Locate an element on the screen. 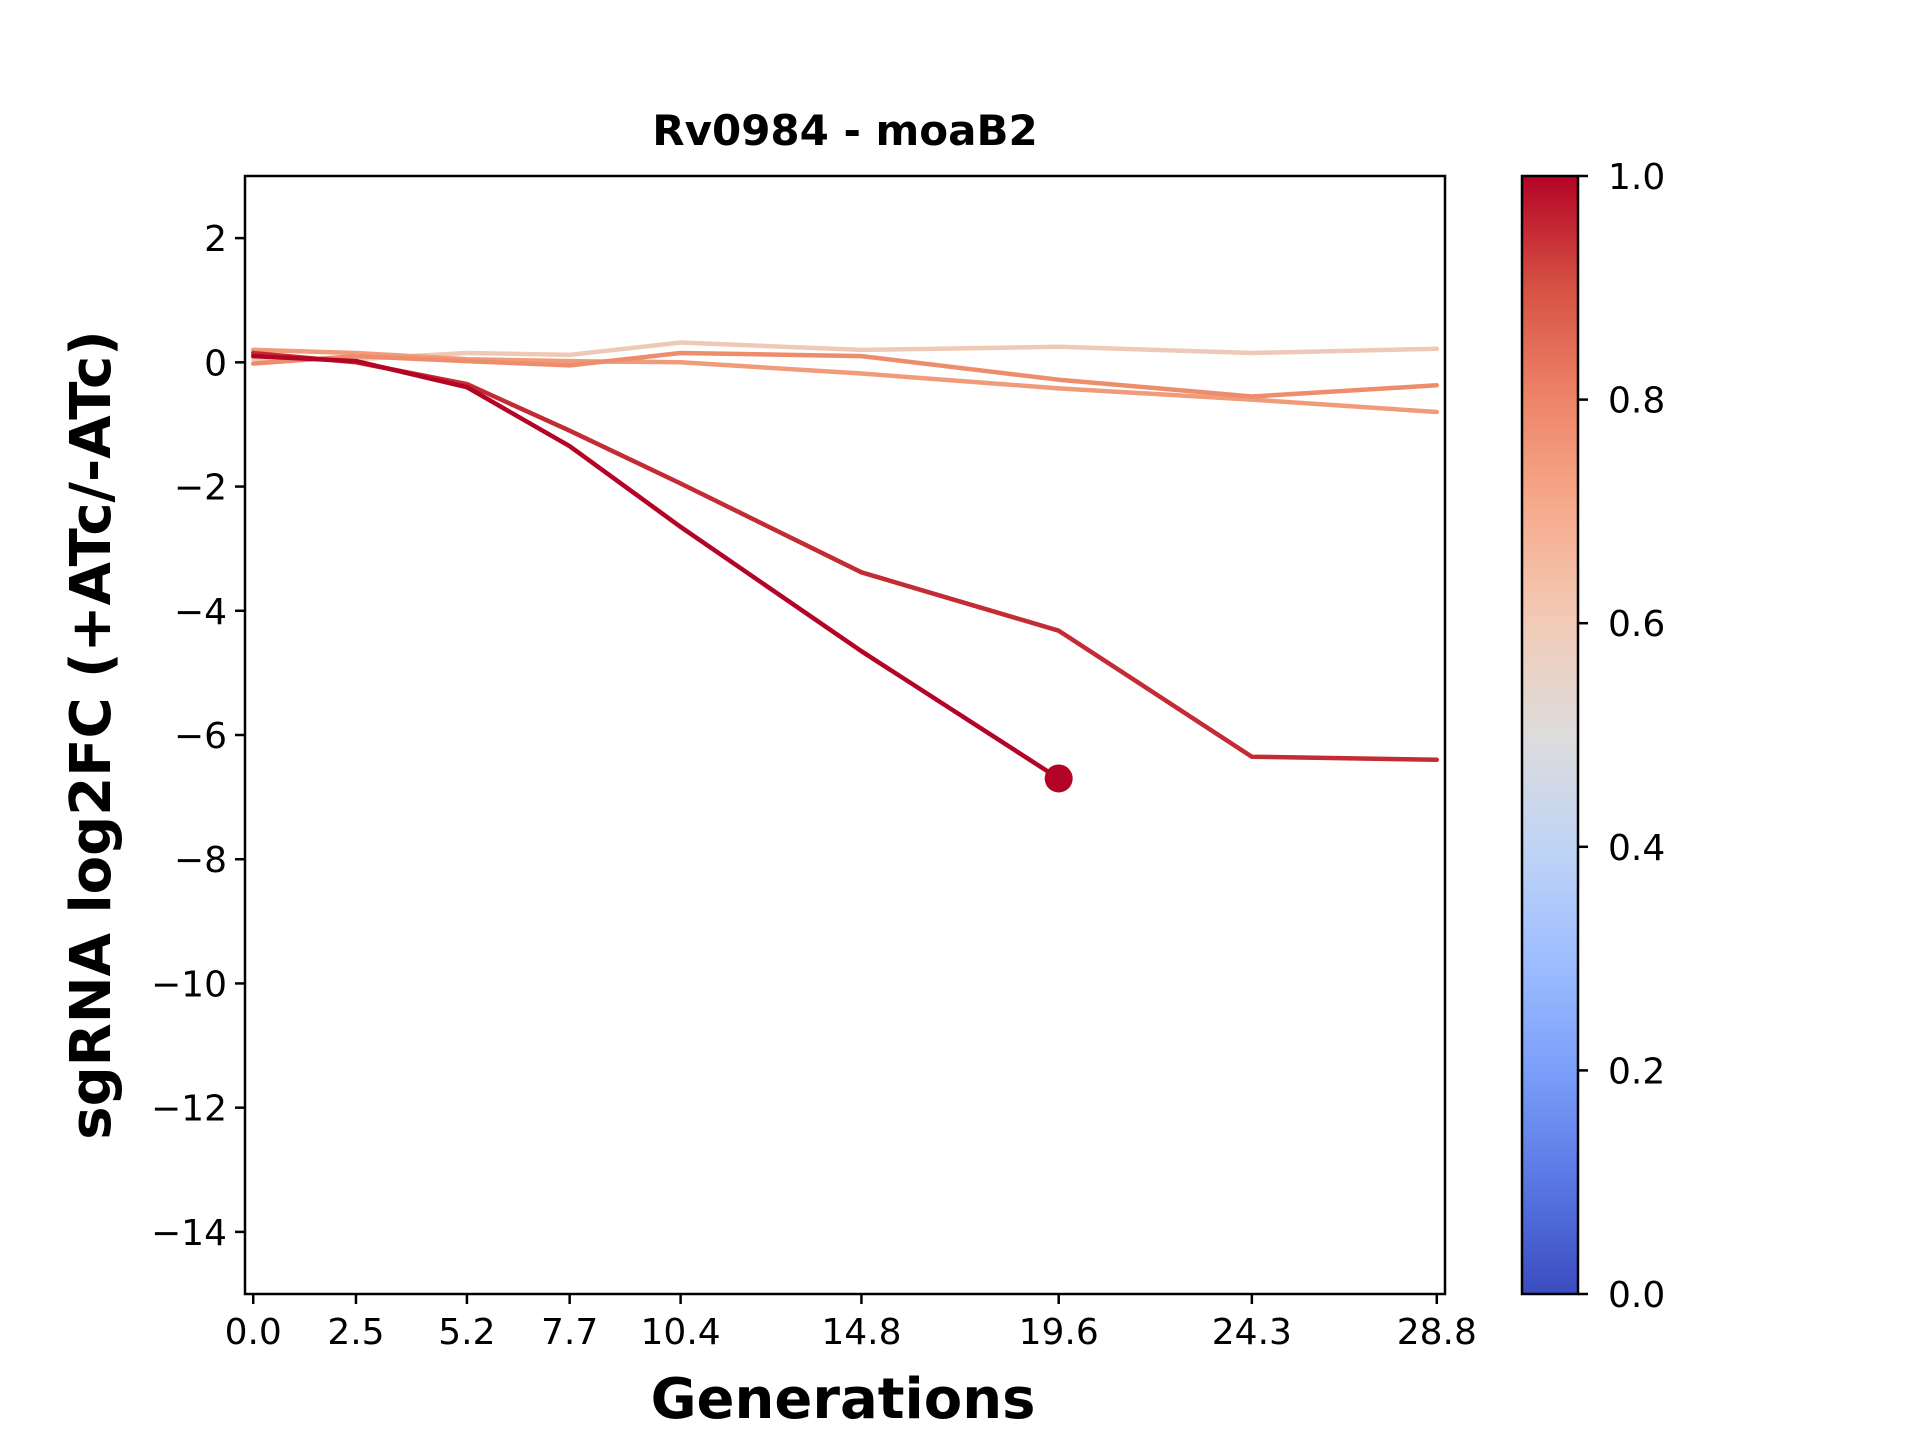 The height and width of the screenshot is (1440, 1920). colorbar is located at coordinates (1550, 735).